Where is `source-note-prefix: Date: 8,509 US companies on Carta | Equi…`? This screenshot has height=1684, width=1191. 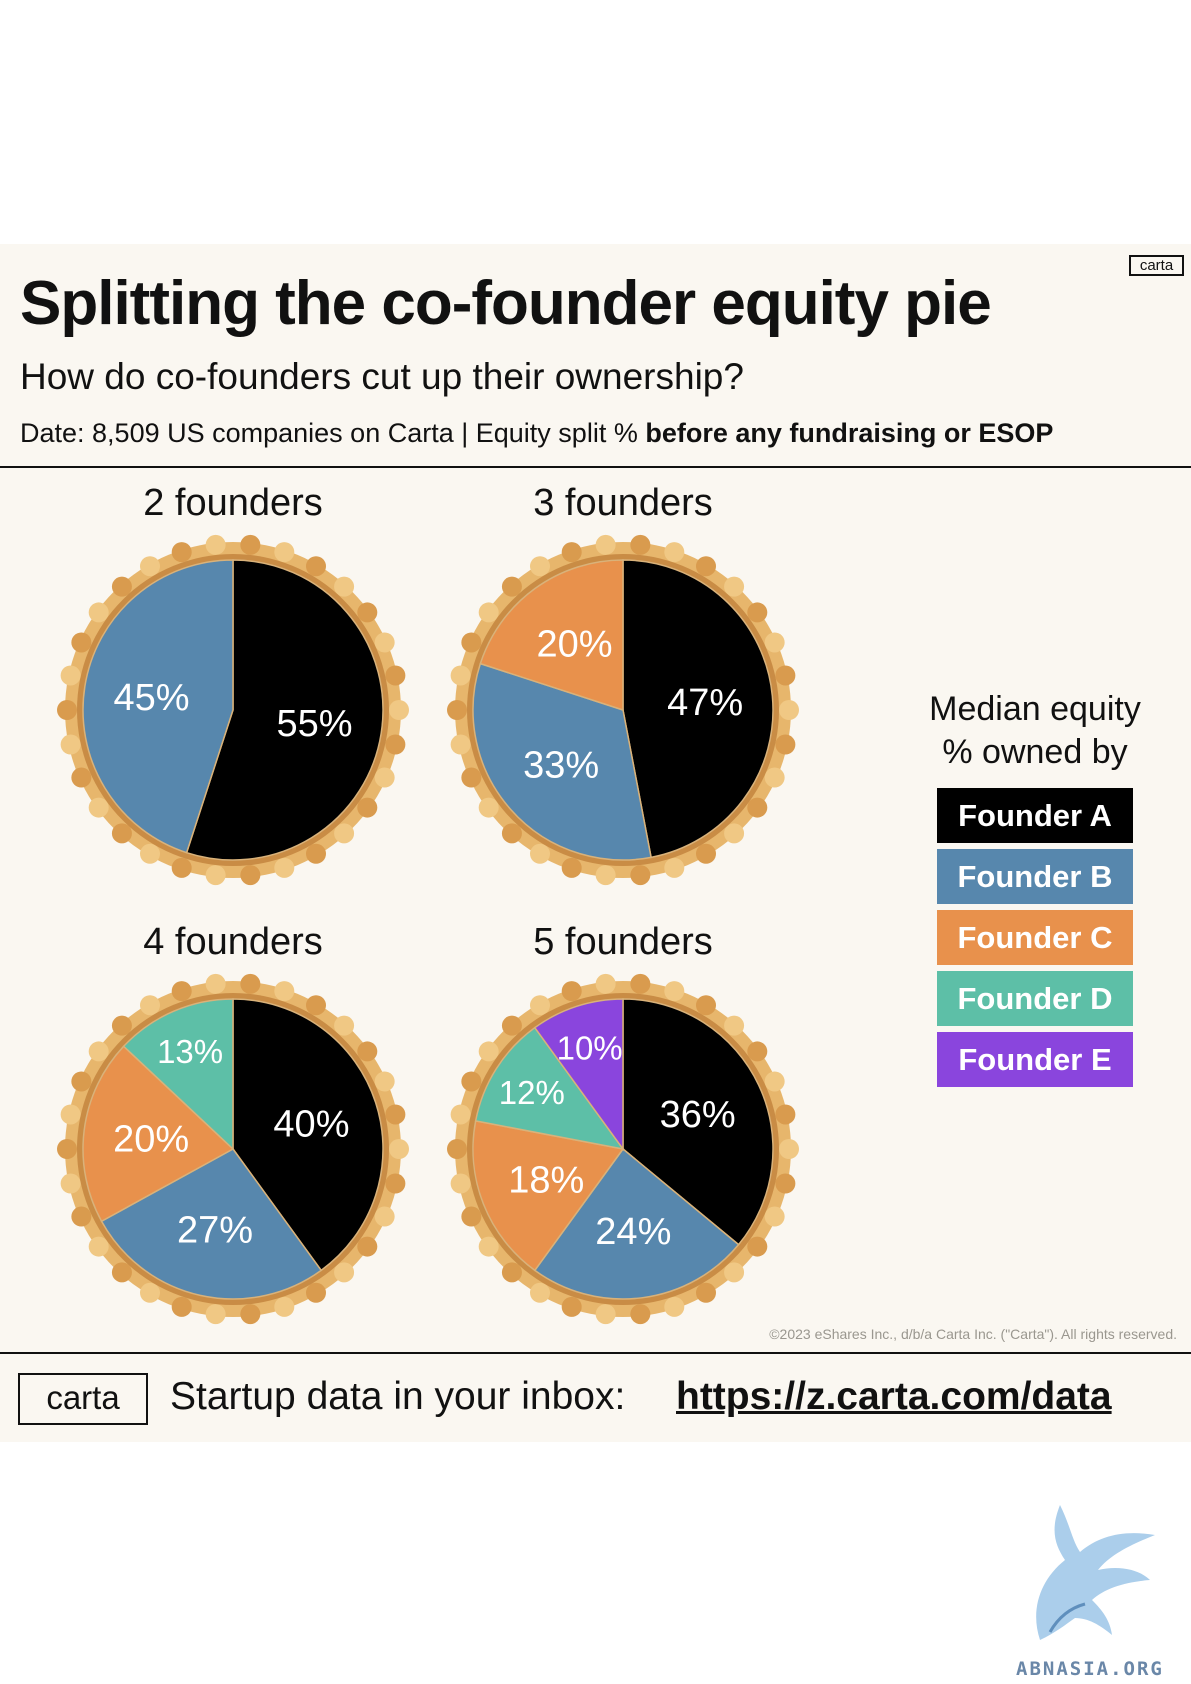 source-note-prefix: Date: 8,509 US companies on Carta | Equi… is located at coordinates (329, 433).